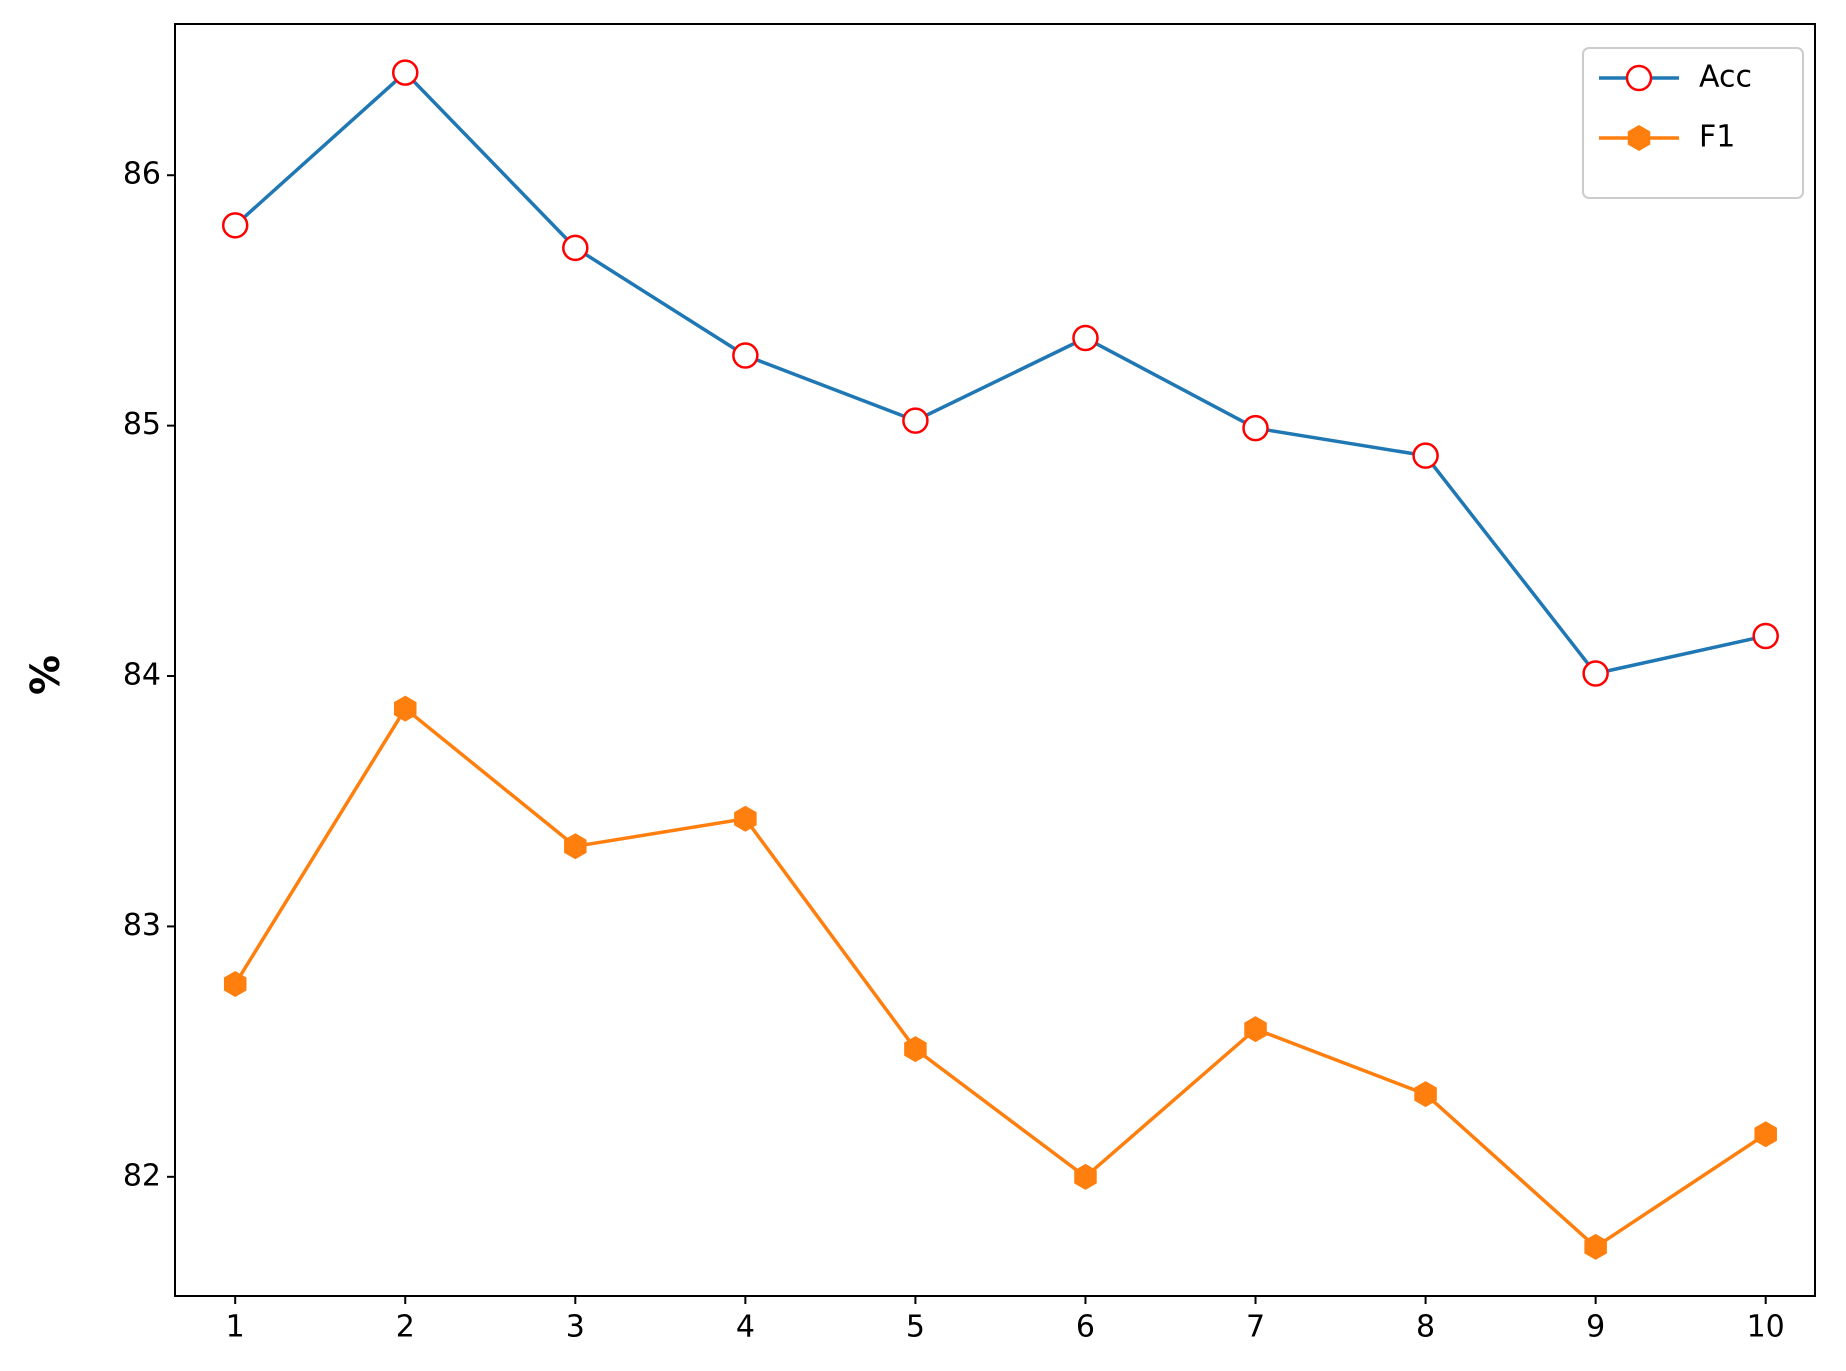 The height and width of the screenshot is (1371, 1846). Describe the element at coordinates (1595, 1327) in the screenshot. I see `x-tick-label: 9` at that location.